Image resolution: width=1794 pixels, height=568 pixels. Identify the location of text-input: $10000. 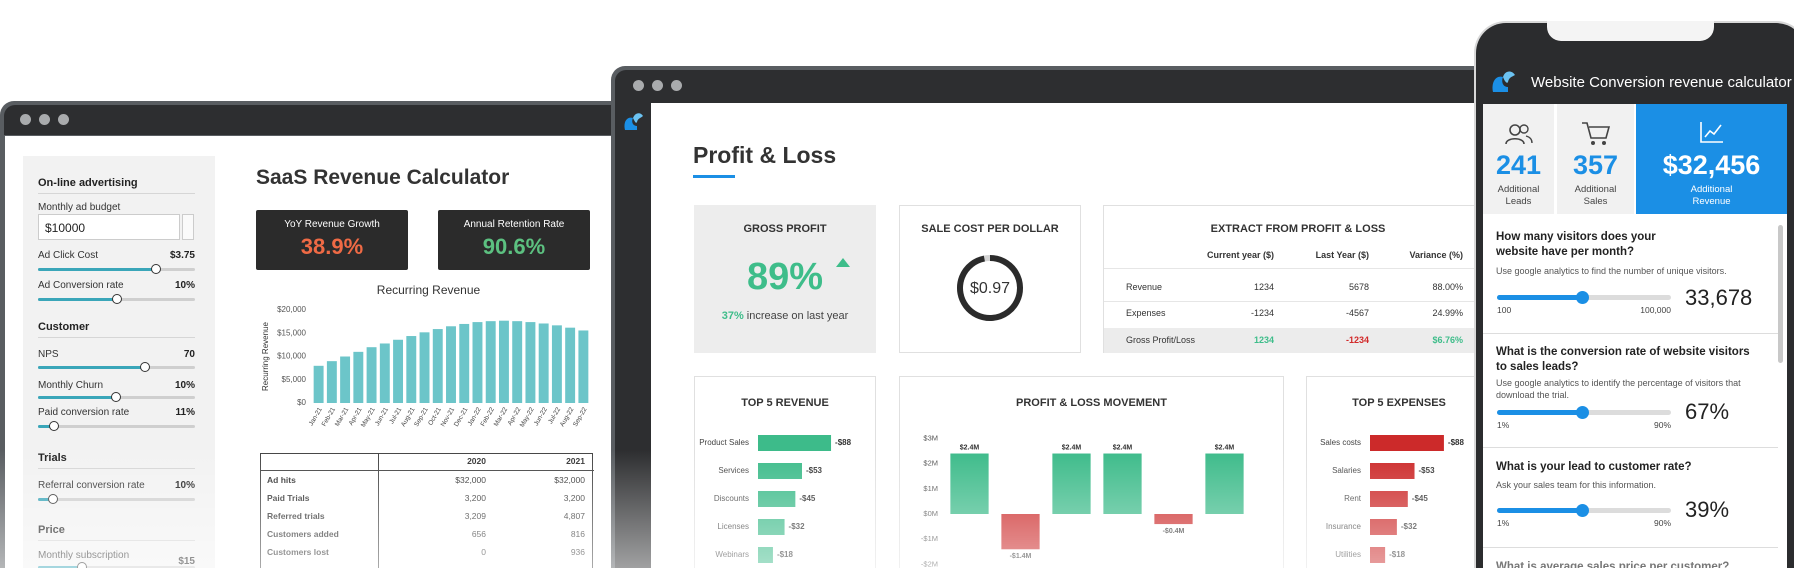
(109, 227).